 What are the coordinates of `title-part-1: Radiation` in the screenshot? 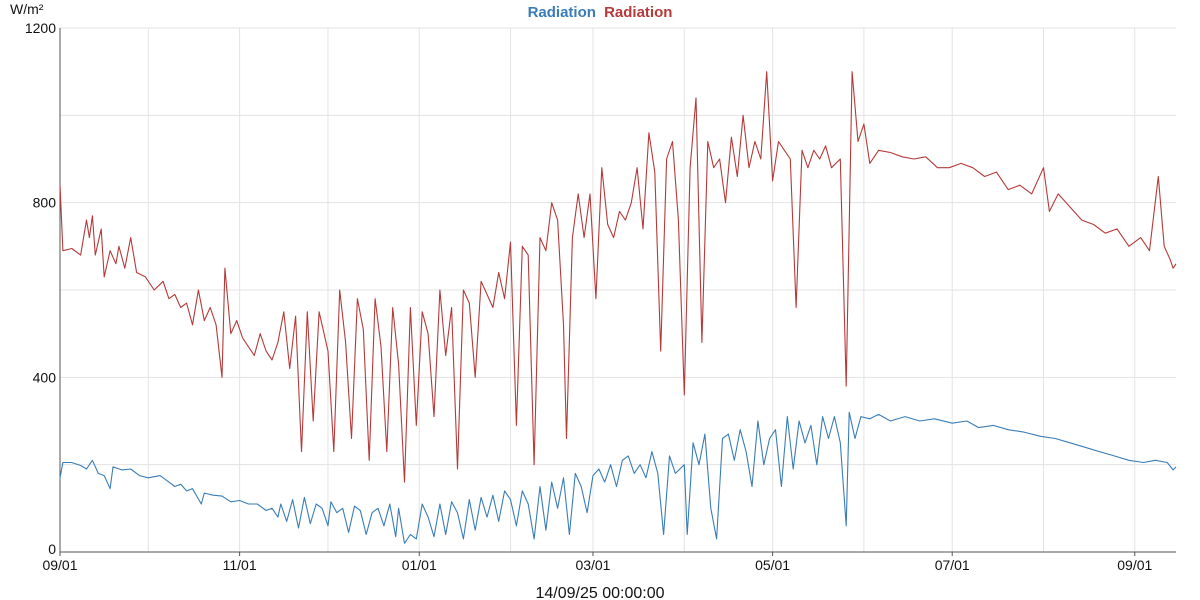 It's located at (562, 12).